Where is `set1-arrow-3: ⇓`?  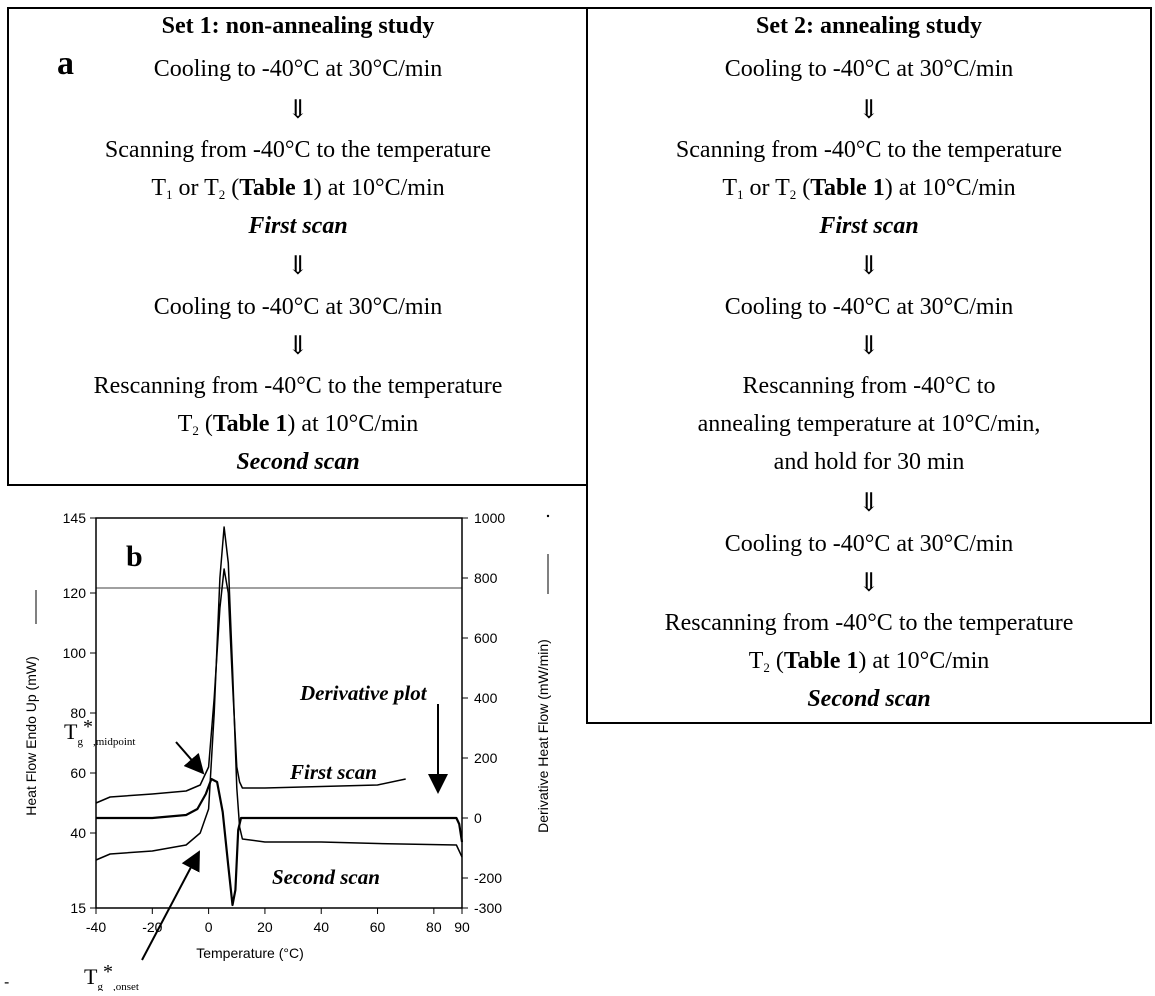 set1-arrow-3: ⇓ is located at coordinates (298, 345).